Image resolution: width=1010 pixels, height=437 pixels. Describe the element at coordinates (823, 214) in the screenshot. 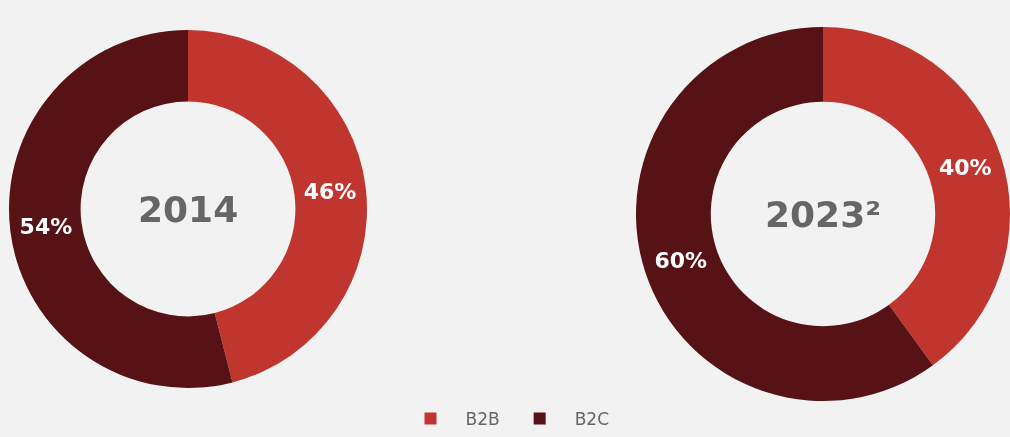

I see `text: 2023²` at that location.